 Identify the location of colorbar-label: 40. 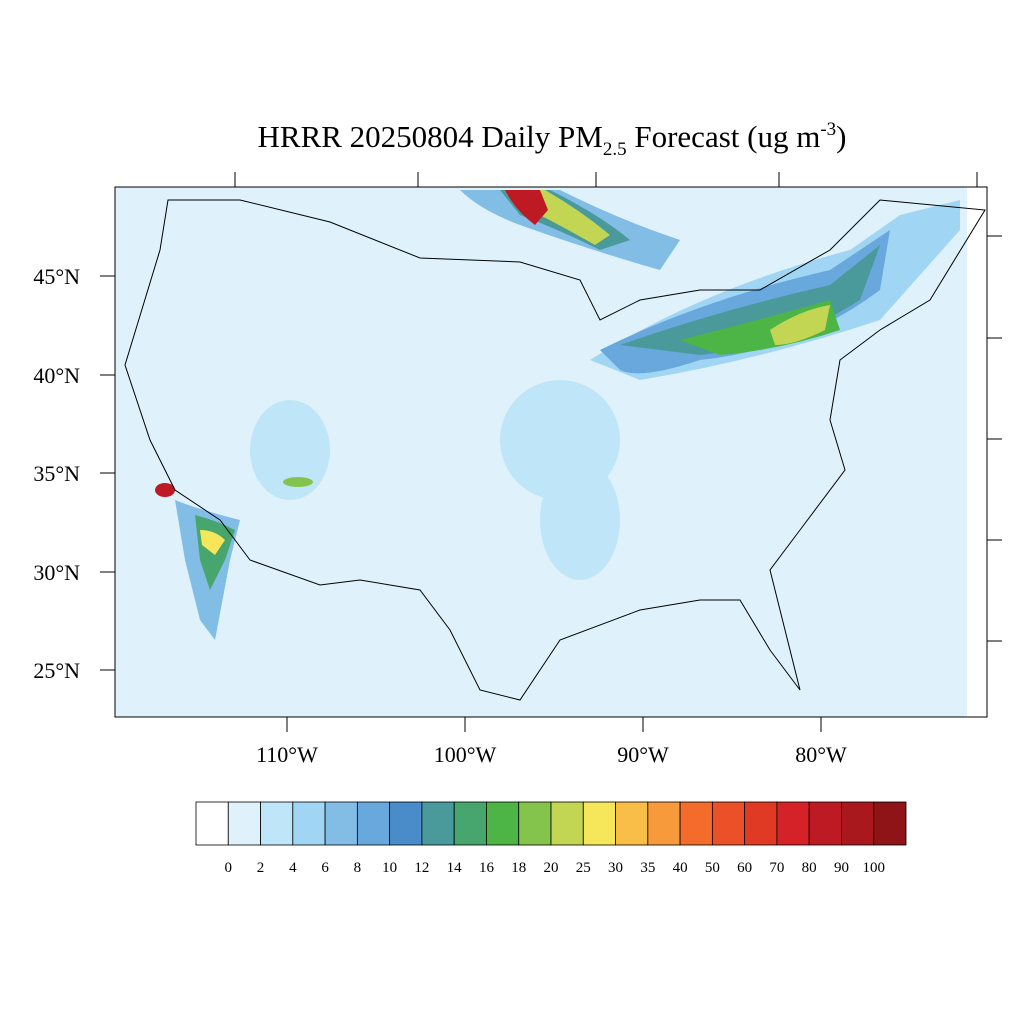
(680, 868).